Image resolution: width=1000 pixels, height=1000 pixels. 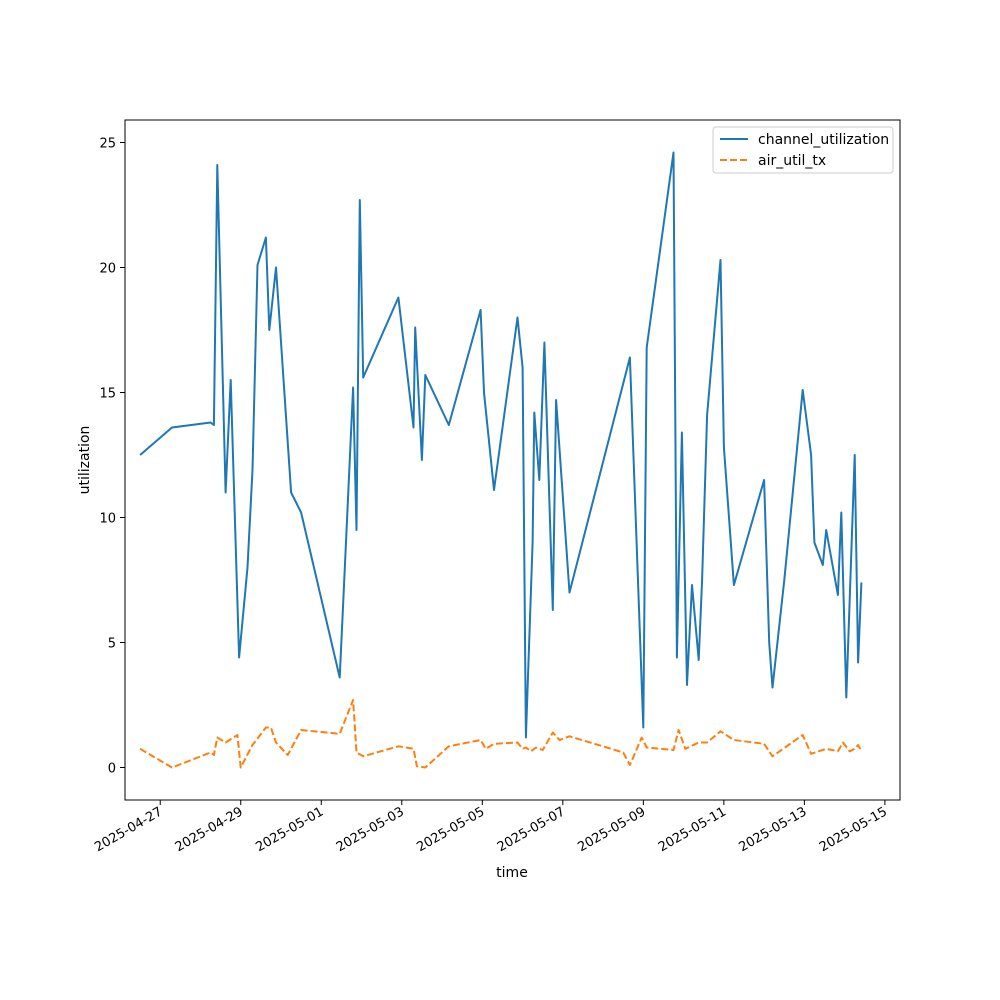 I want to click on y-tick-label: 5, so click(x=112, y=644).